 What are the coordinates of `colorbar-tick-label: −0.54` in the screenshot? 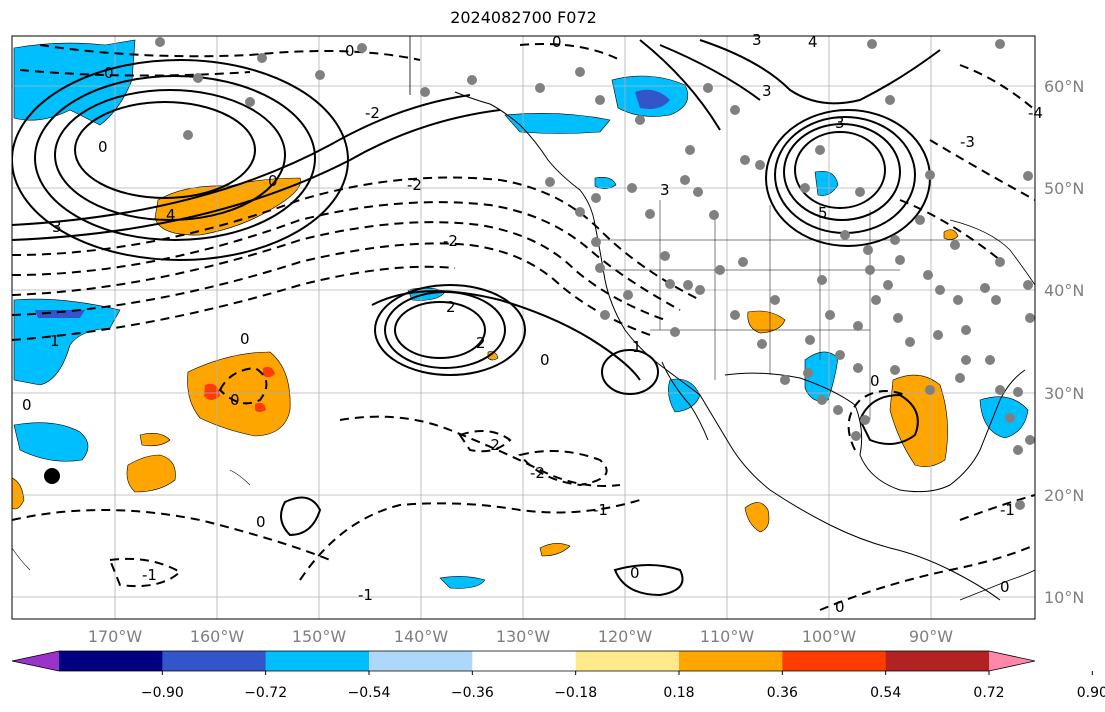 It's located at (369, 693).